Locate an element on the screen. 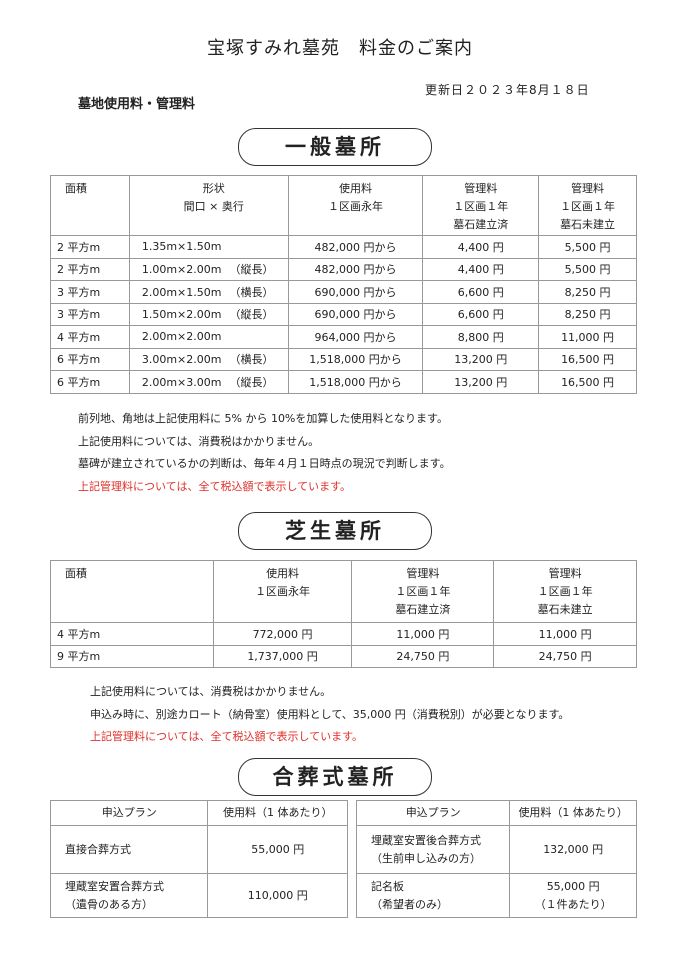 Image resolution: width=680 pixels, height=962 pixels. dimensions: 2.00m×2.00m is located at coordinates (181, 337).